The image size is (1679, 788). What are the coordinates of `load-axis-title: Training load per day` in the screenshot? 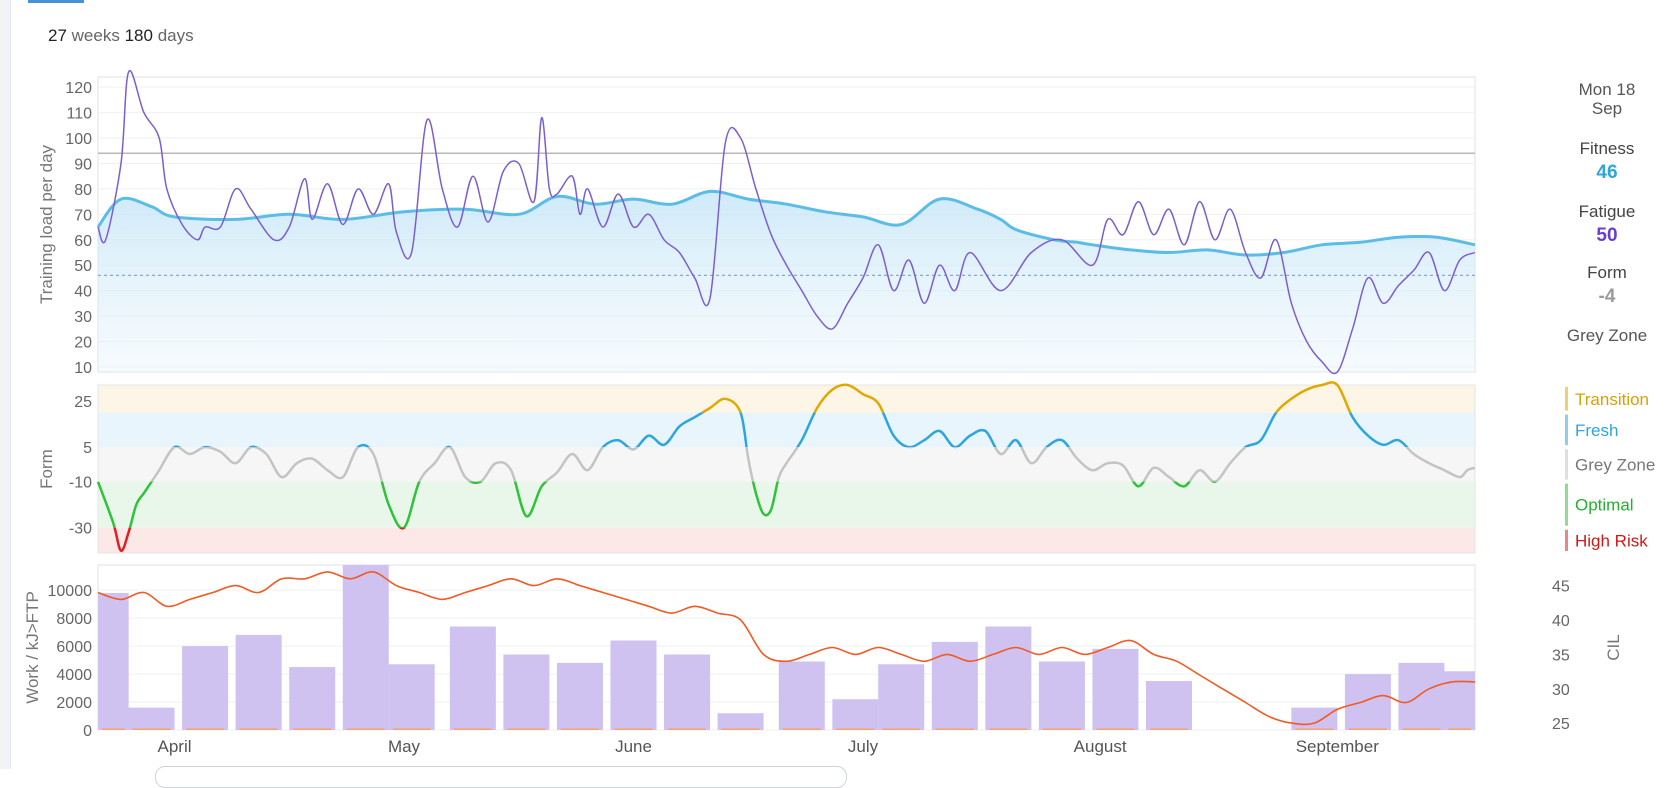 It's located at (46, 224).